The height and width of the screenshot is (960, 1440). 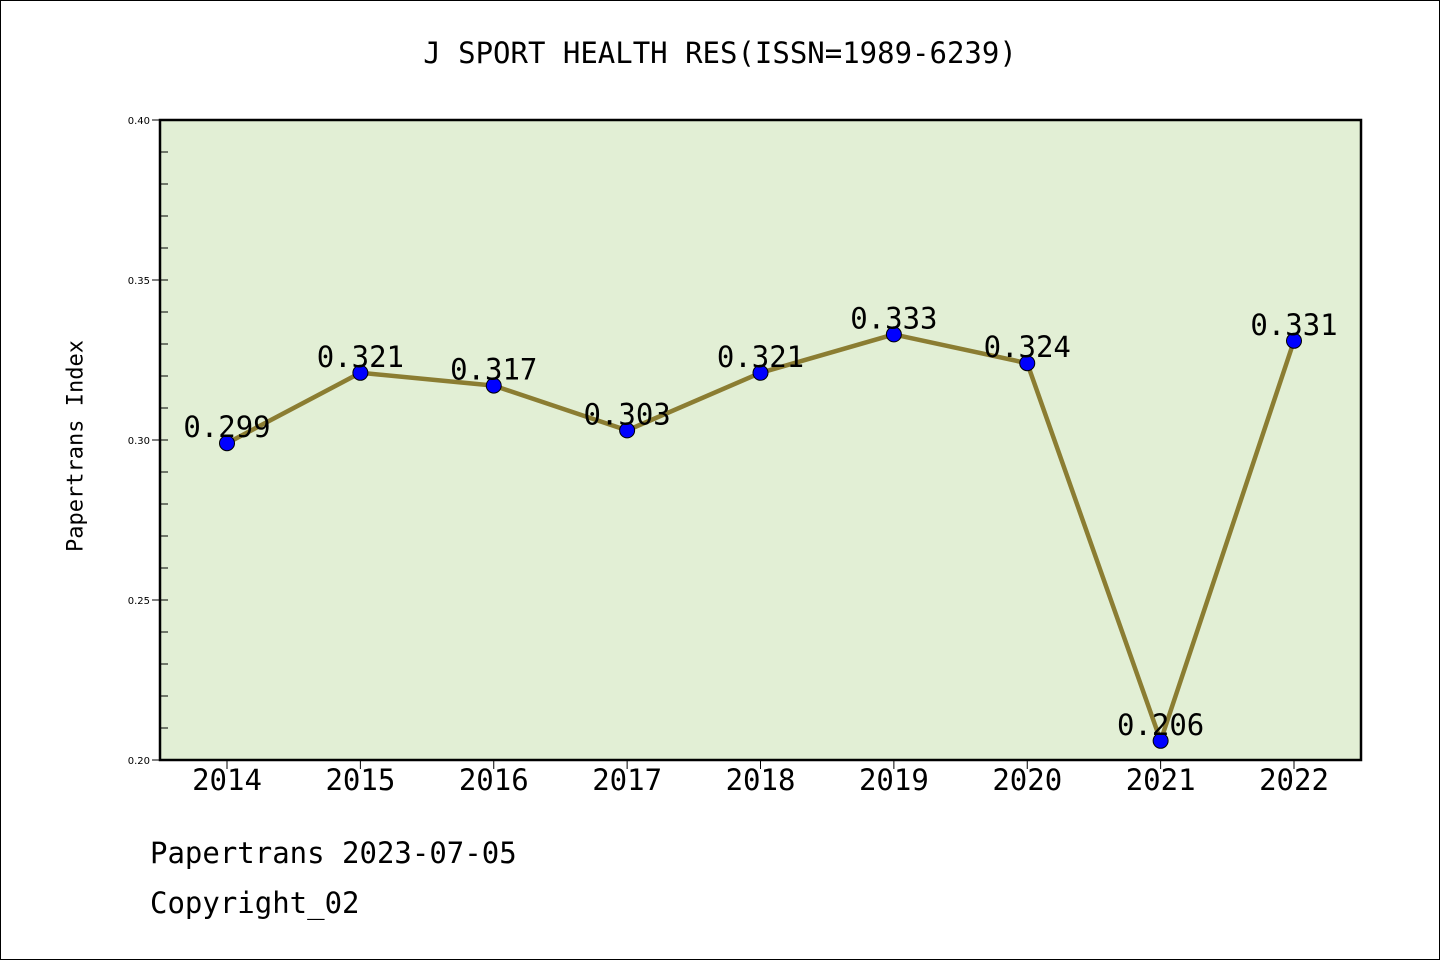 What do you see at coordinates (360, 780) in the screenshot?
I see `x-tick-label: 2015` at bounding box center [360, 780].